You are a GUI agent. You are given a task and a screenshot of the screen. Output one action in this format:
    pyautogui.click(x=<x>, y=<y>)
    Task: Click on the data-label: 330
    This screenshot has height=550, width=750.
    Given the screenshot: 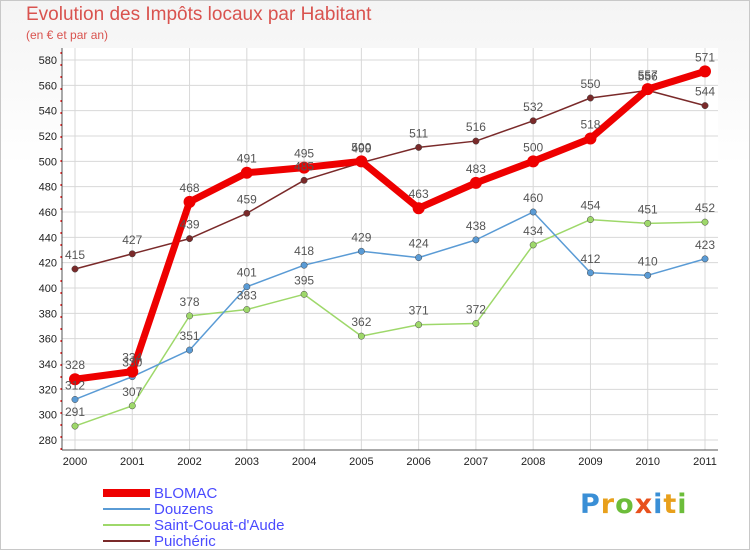 What is the action you would take?
    pyautogui.click(x=132, y=363)
    